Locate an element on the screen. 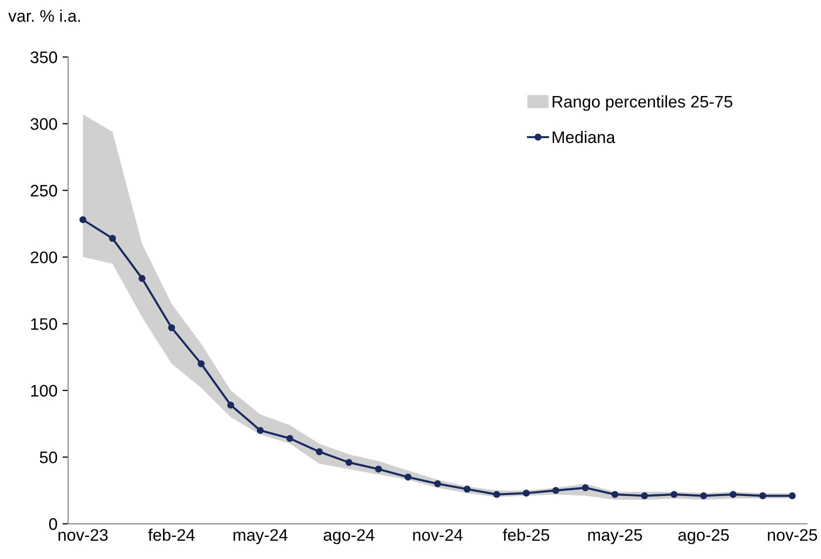 This screenshot has width=821, height=559. x-tick-label: feb-25 is located at coordinates (526, 534).